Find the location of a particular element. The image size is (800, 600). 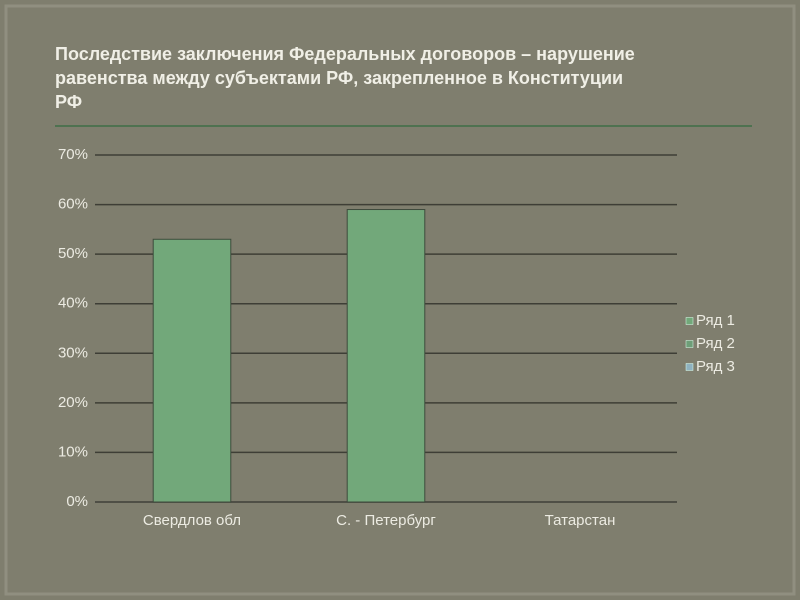

y-tick-label: 30% is located at coordinates (73, 352).